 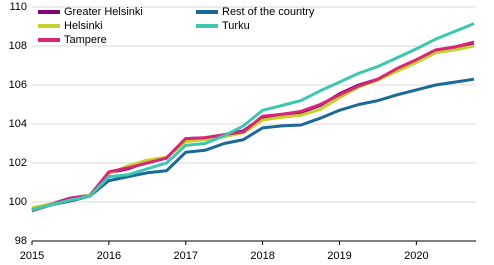 What do you see at coordinates (18, 85) in the screenshot?
I see `y-tick-label: 106` at bounding box center [18, 85].